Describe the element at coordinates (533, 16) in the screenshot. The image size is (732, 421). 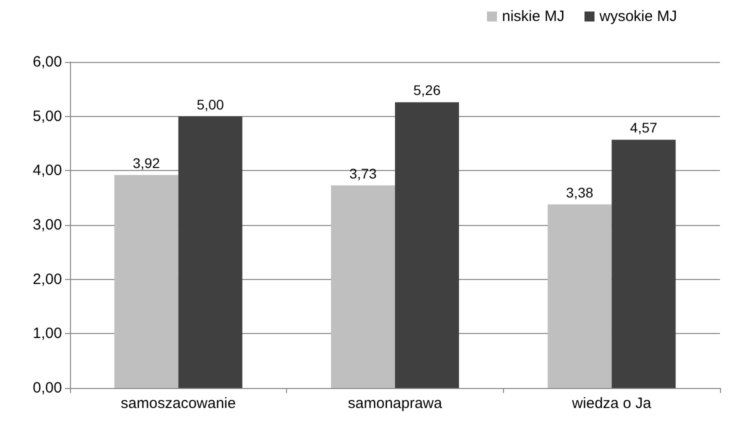
I see `legend-label: niskie MJ` at that location.